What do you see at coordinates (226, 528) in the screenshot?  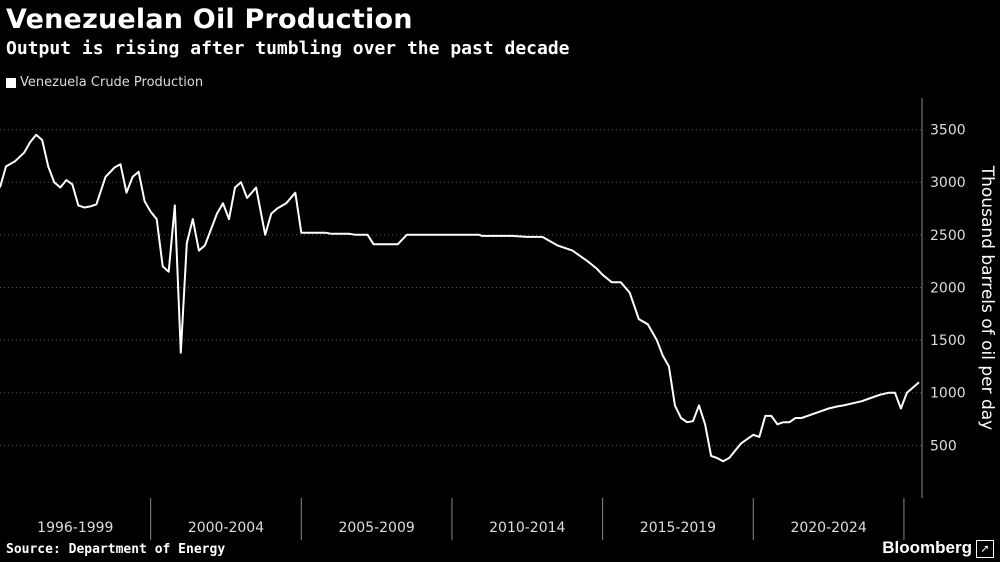 I see `x-band-label: 2000-2004` at bounding box center [226, 528].